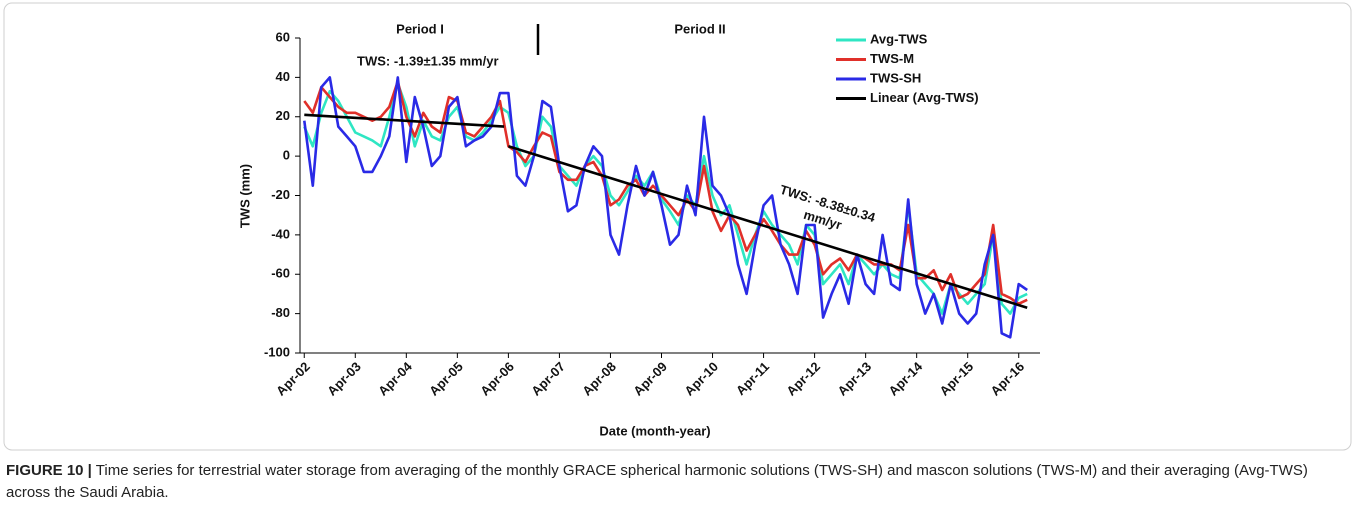 The height and width of the screenshot is (523, 1356). What do you see at coordinates (344, 379) in the screenshot?
I see `x-tick-label: Apr-03` at bounding box center [344, 379].